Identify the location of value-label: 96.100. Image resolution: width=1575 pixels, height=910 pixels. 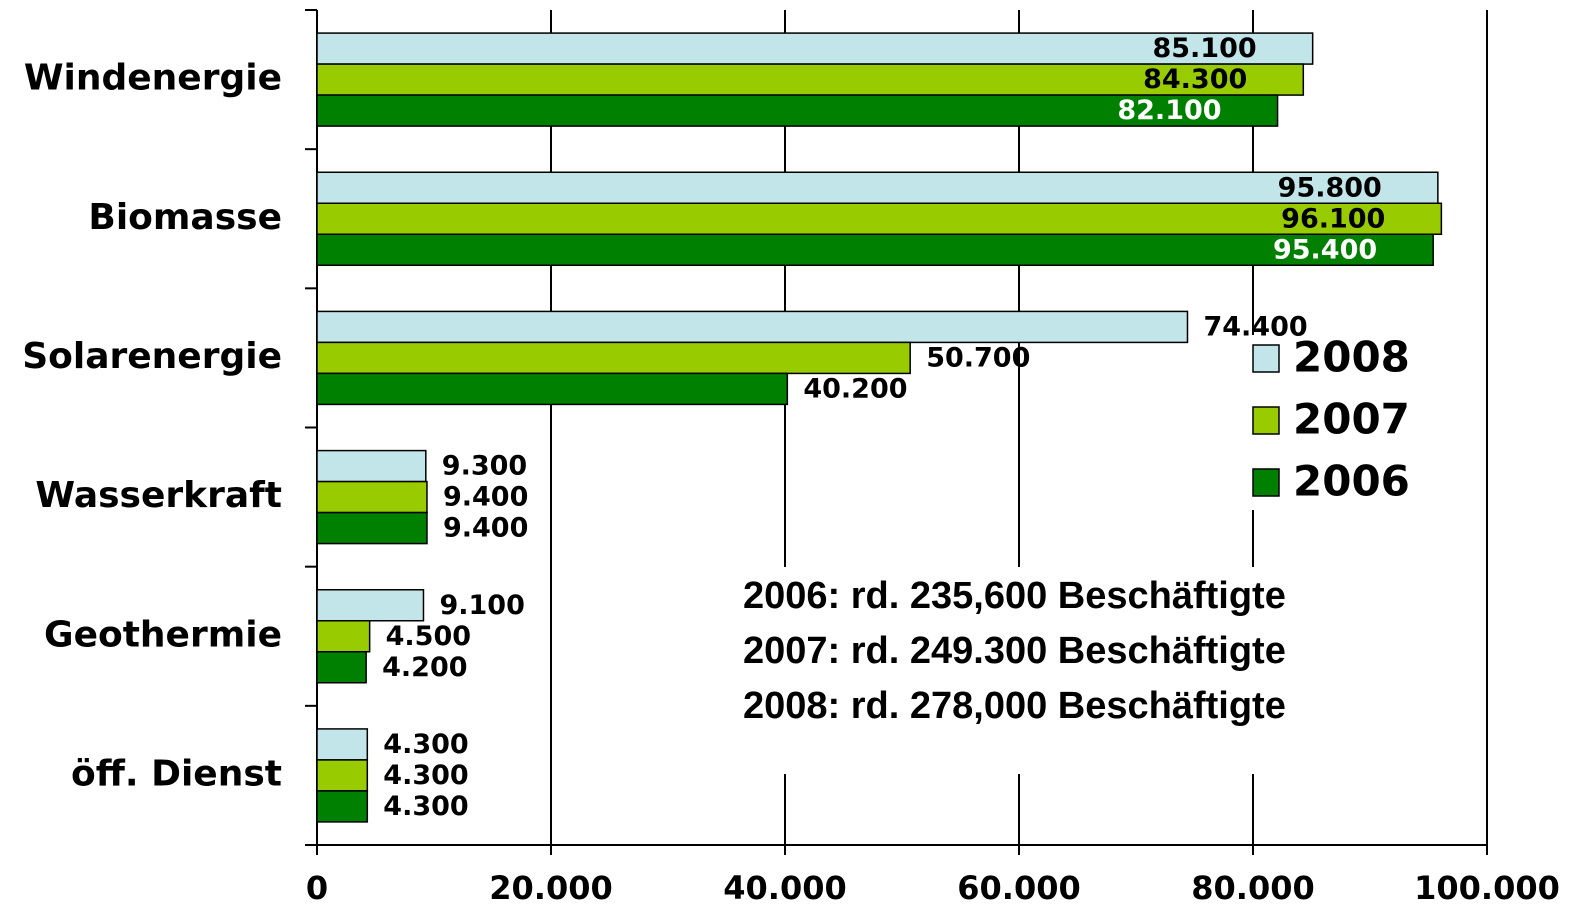
(1333, 218).